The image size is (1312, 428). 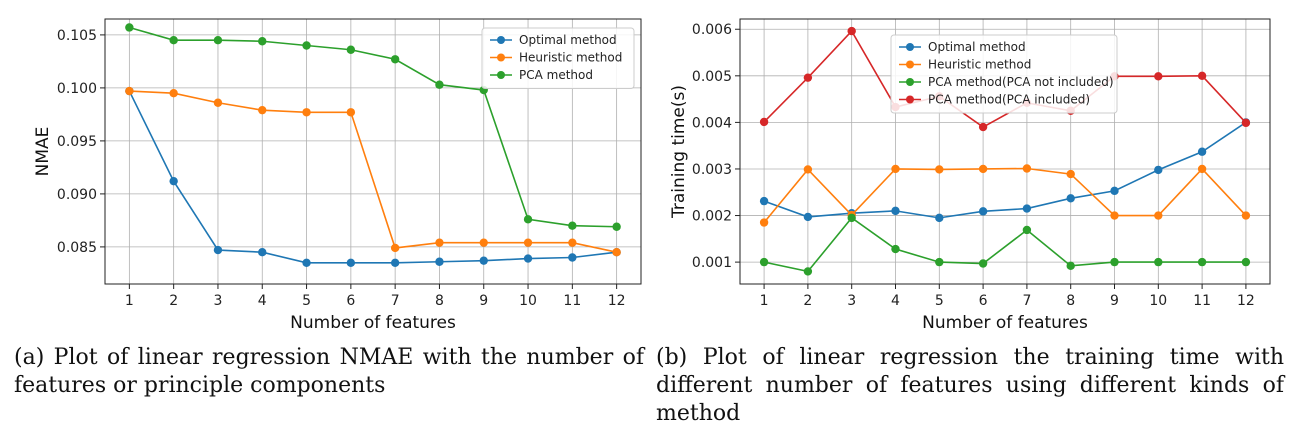 What do you see at coordinates (173, 301) in the screenshot?
I see `x-tick-label: 2` at bounding box center [173, 301].